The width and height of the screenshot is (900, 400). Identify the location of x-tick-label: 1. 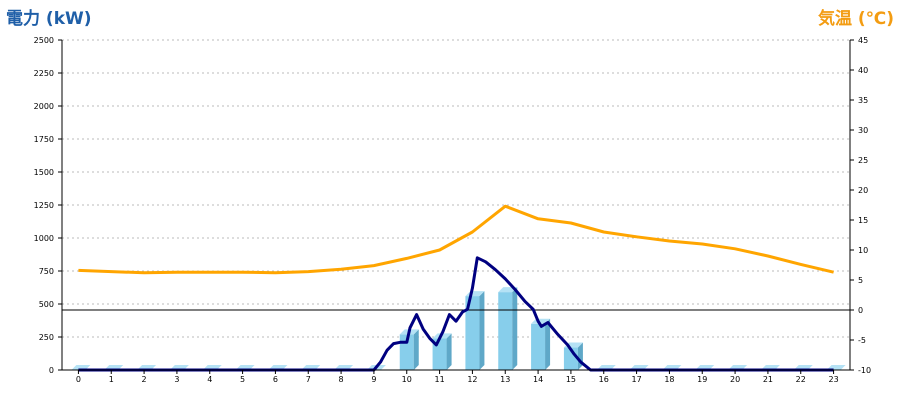
(111, 379).